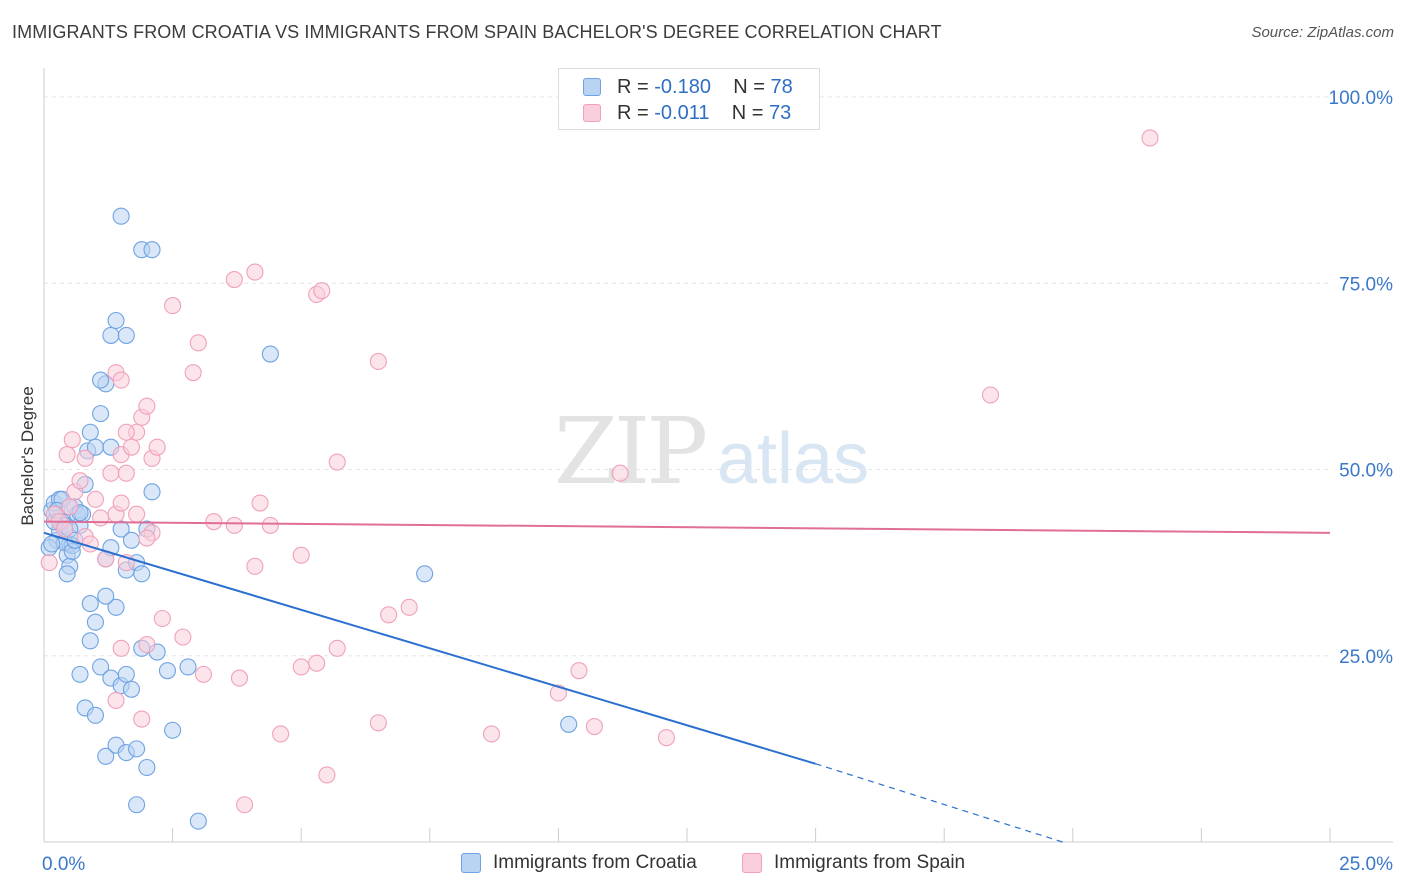  Describe the element at coordinates (429, 648) in the screenshot. I see `croatia-trend-line` at that location.